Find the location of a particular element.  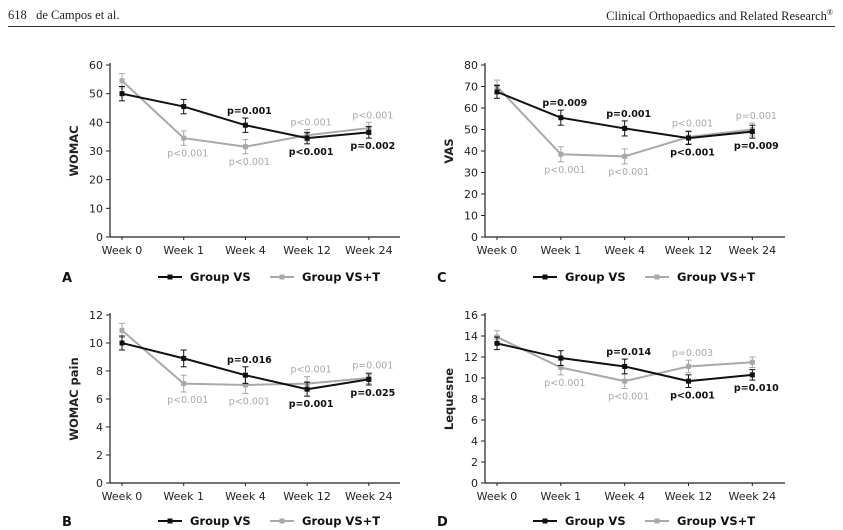

p-value-label: p=0.014 is located at coordinates (628, 352).